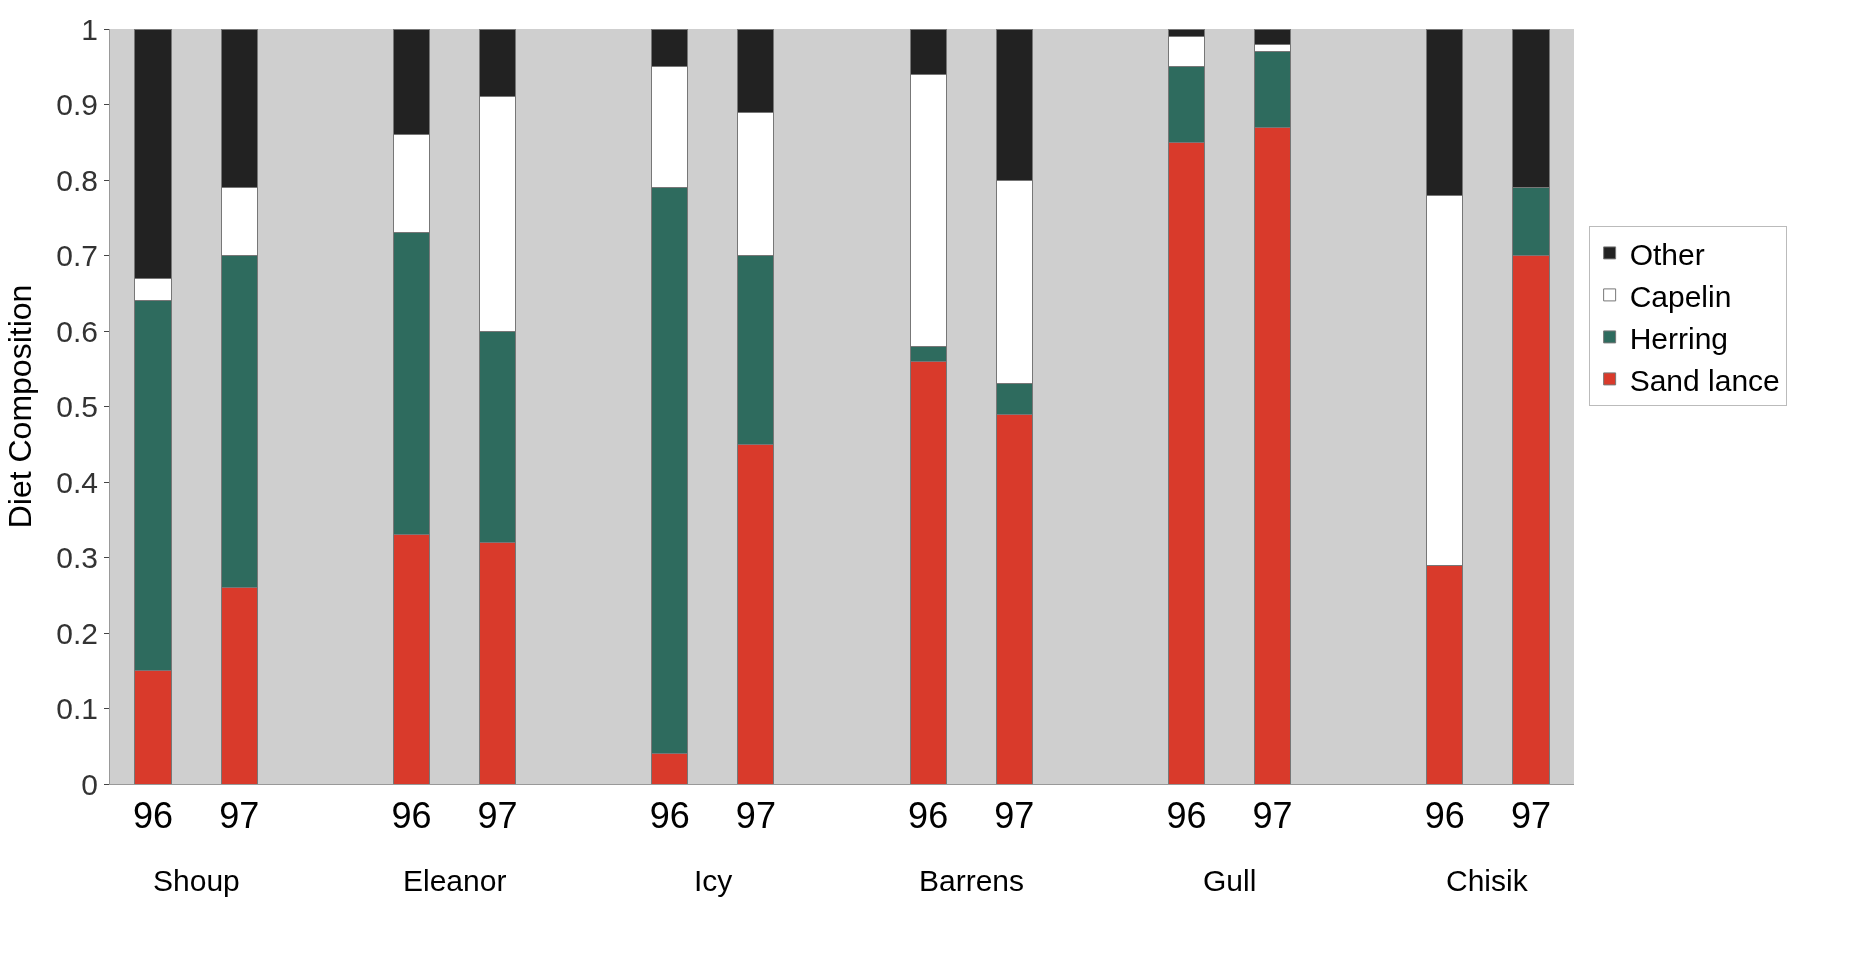  I want to click on text: Gull, so click(1230, 880).